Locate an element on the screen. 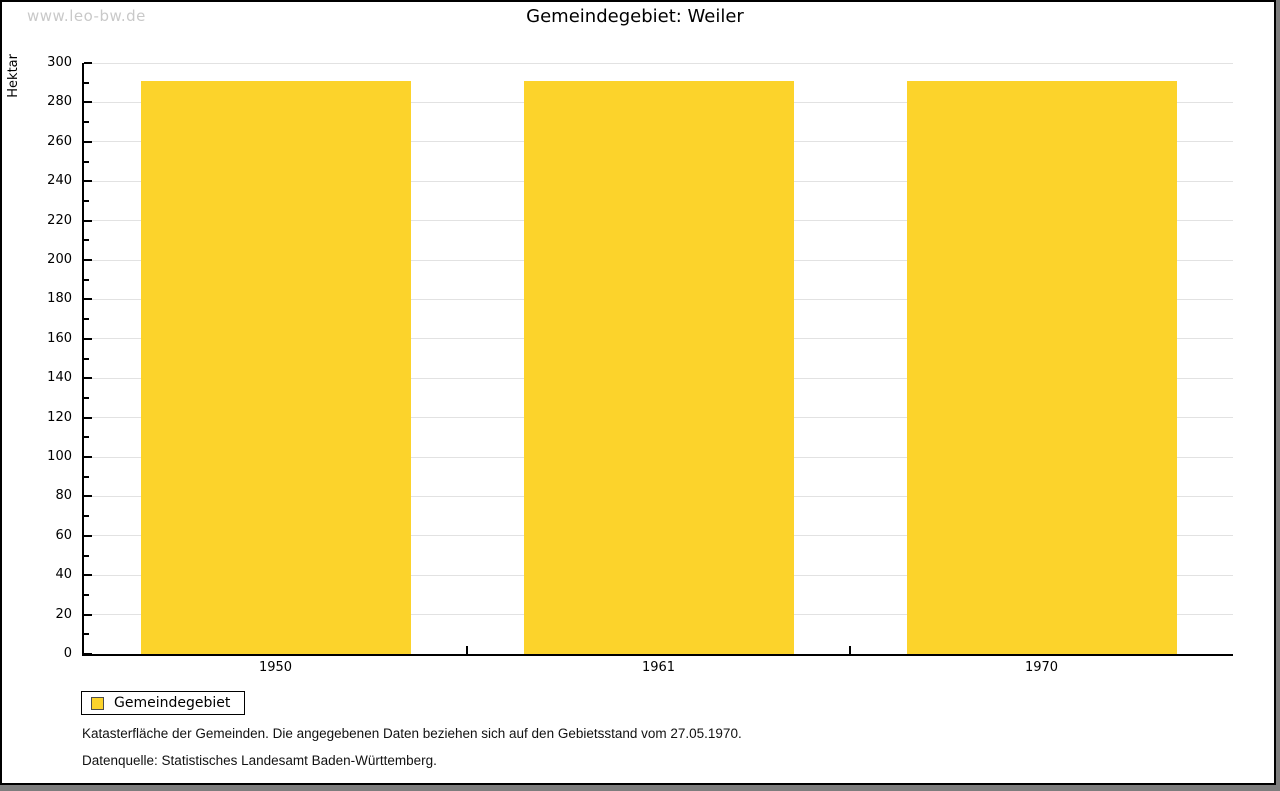 Image resolution: width=1280 pixels, height=791 pixels. y-gridline is located at coordinates (658, 63).